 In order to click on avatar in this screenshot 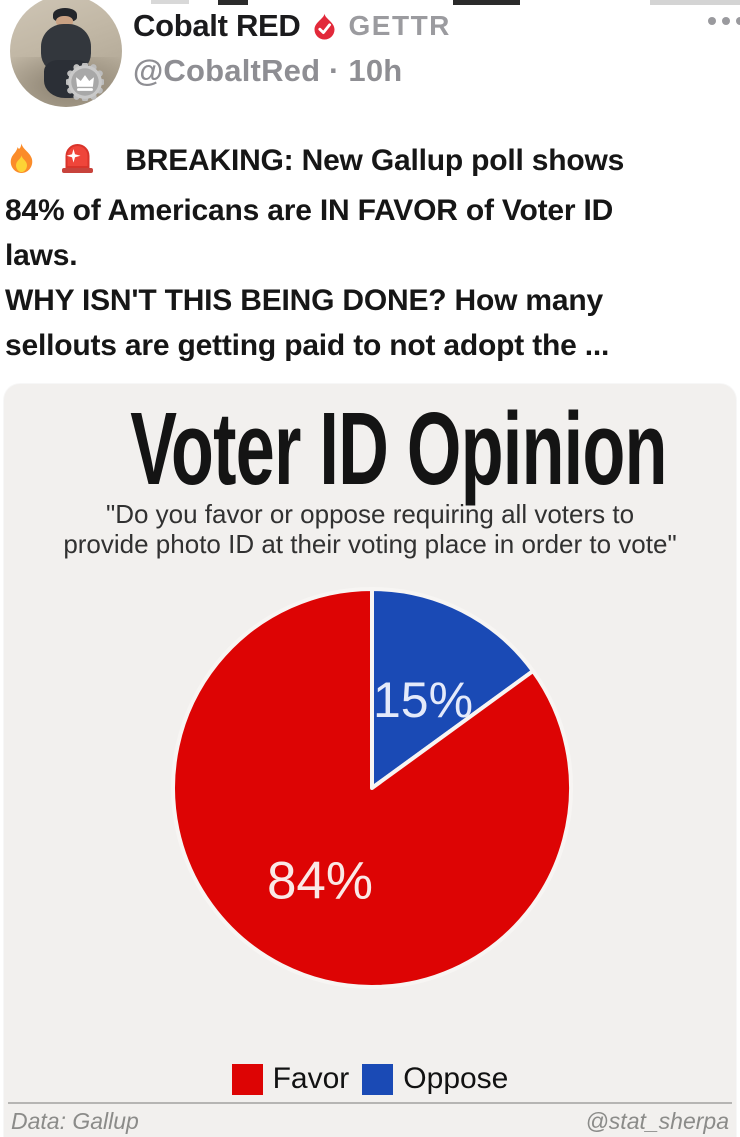, I will do `click(66, 53)`.